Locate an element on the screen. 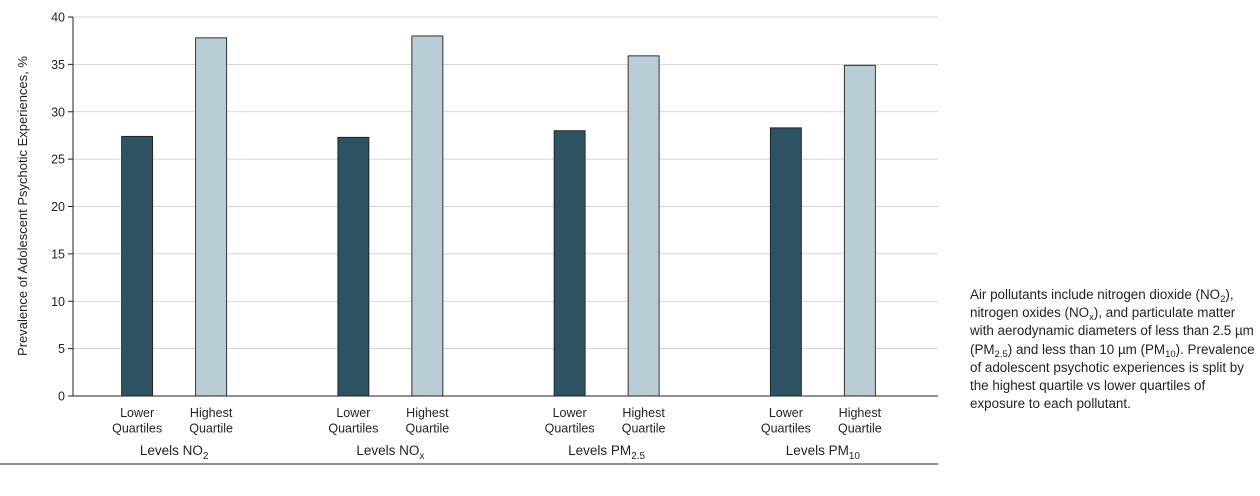 The image size is (1260, 496). y-tick-label: 10 is located at coordinates (58, 302).